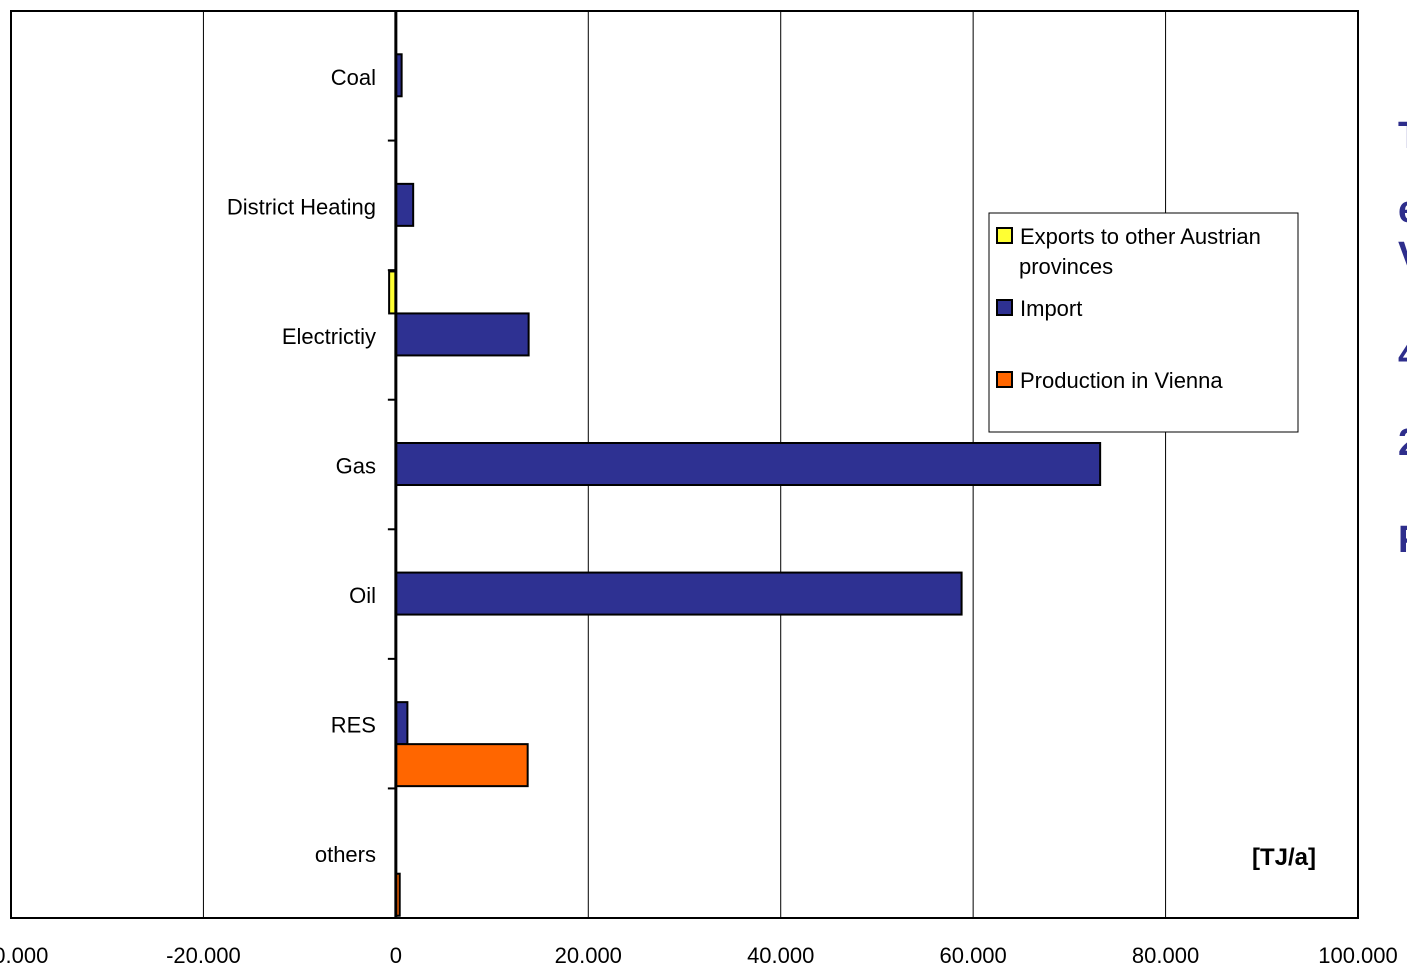 This screenshot has width=1407, height=968. I want to click on legend-label: Import, so click(1051, 308).